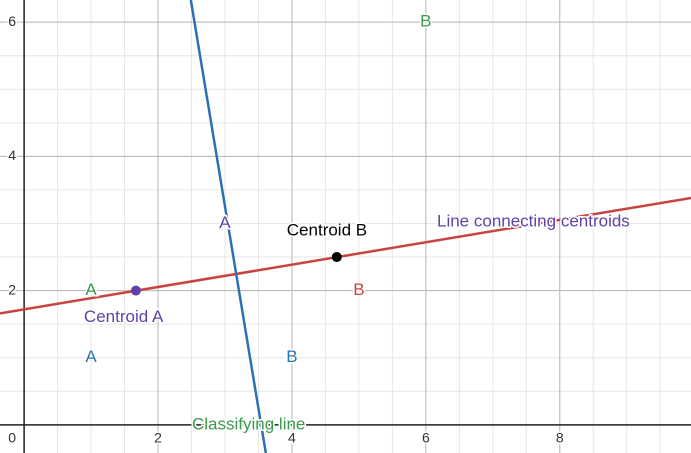 The image size is (691, 453). What do you see at coordinates (12, 438) in the screenshot?
I see `x-tick-label: 0` at bounding box center [12, 438].